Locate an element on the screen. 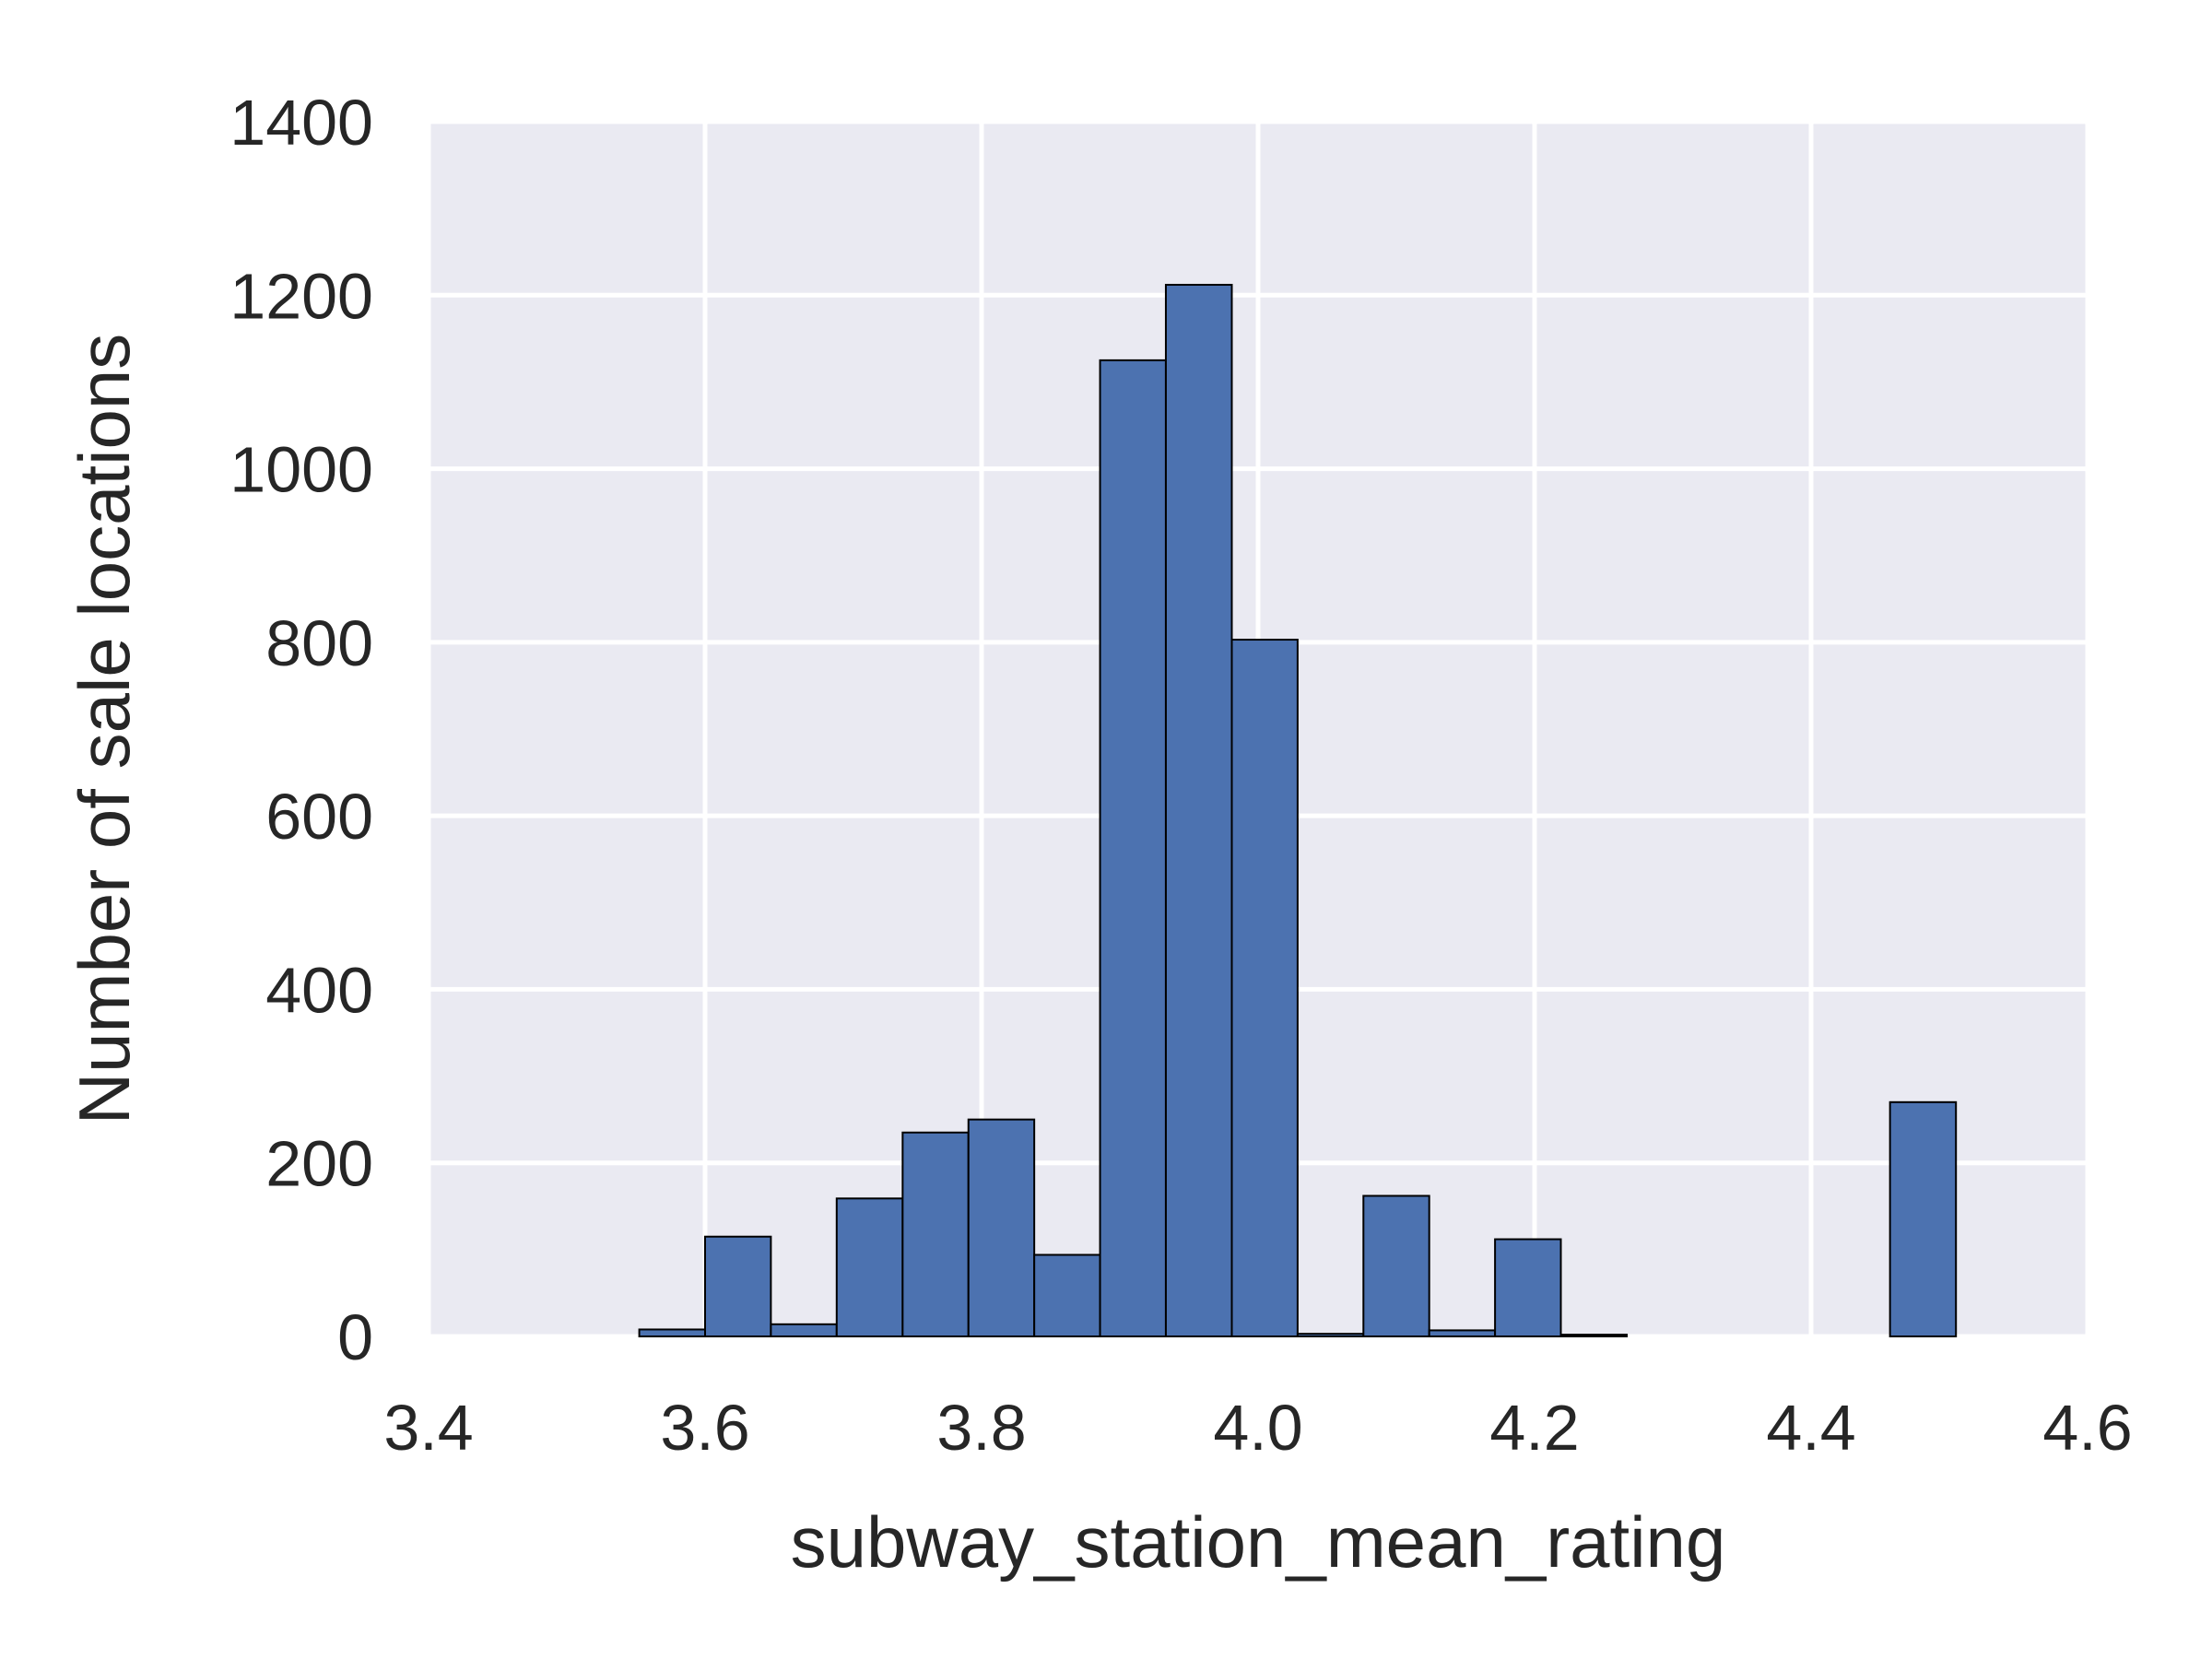  y-axis-ticks: 0 200 400 600 800 1000 1200 1400 is located at coordinates (301, 730).